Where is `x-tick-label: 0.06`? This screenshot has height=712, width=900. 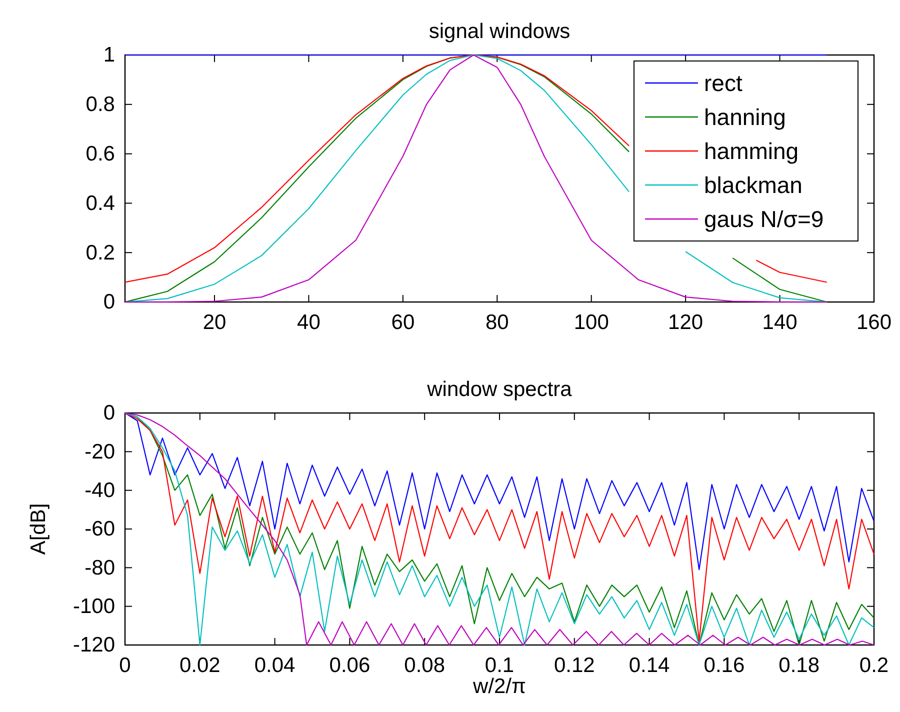 x-tick-label: 0.06 is located at coordinates (349, 665).